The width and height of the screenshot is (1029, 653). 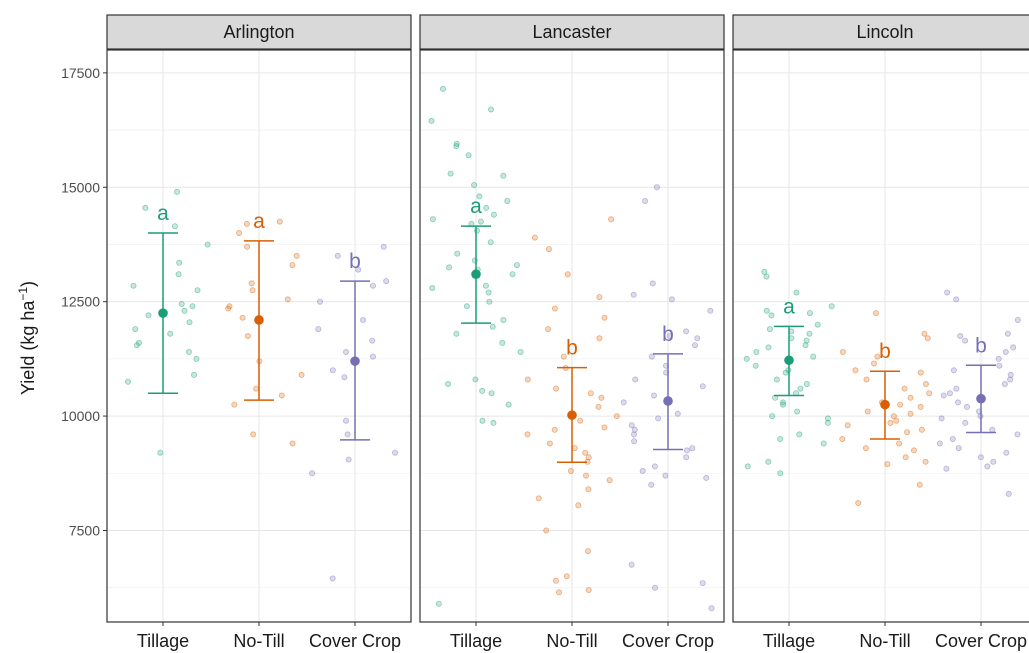 What do you see at coordinates (884, 32) in the screenshot?
I see `facet-strip-label: Lincoln` at bounding box center [884, 32].